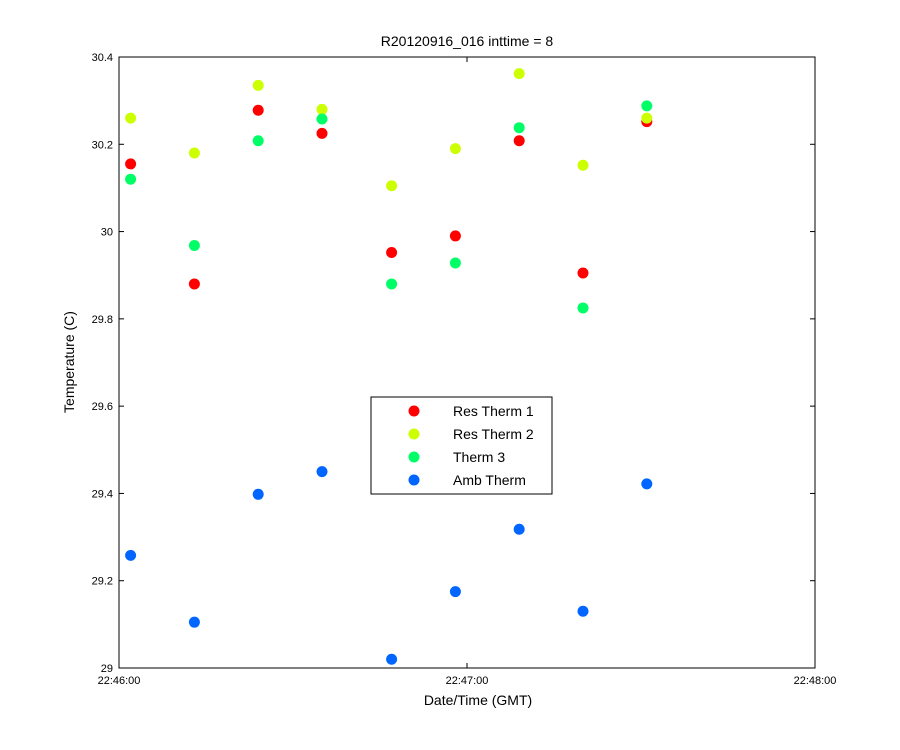 Image resolution: width=900 pixels, height=750 pixels. Describe the element at coordinates (102, 407) in the screenshot. I see `y-tick-label: 29.6` at that location.